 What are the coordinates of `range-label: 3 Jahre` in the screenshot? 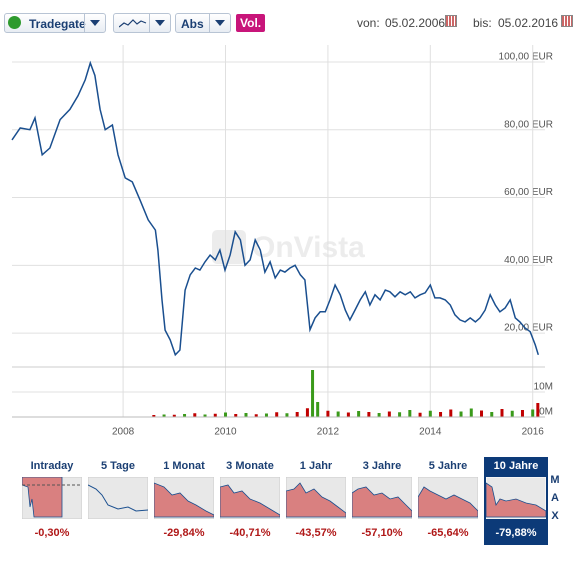 It's located at (382, 466).